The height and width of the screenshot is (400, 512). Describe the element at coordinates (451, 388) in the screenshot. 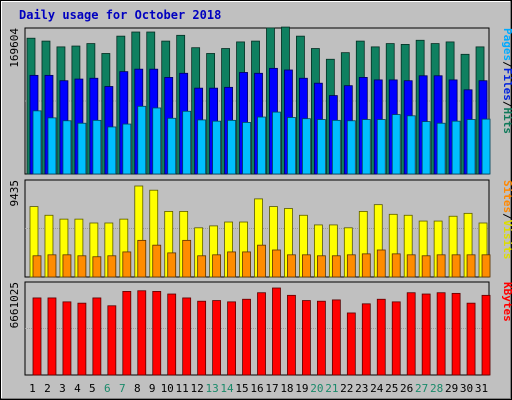

I see `x-tick-day-29: 29` at that location.